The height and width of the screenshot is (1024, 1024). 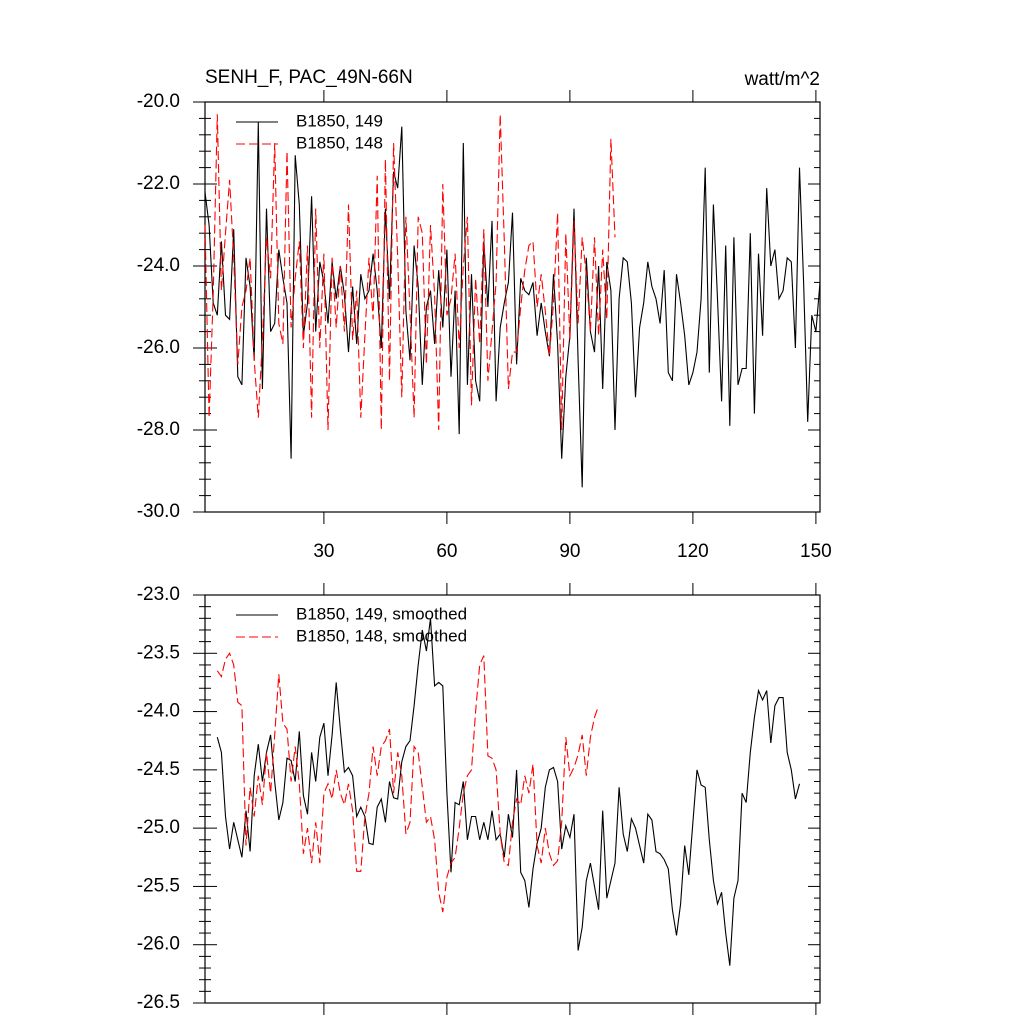 What do you see at coordinates (158, 1002) in the screenshot?
I see `y-tick-label: -26.5` at bounding box center [158, 1002].